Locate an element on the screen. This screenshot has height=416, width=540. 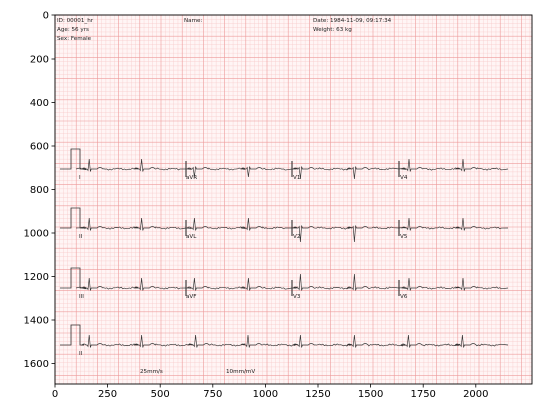
y-tick-label: 1600 is located at coordinates (36, 364).